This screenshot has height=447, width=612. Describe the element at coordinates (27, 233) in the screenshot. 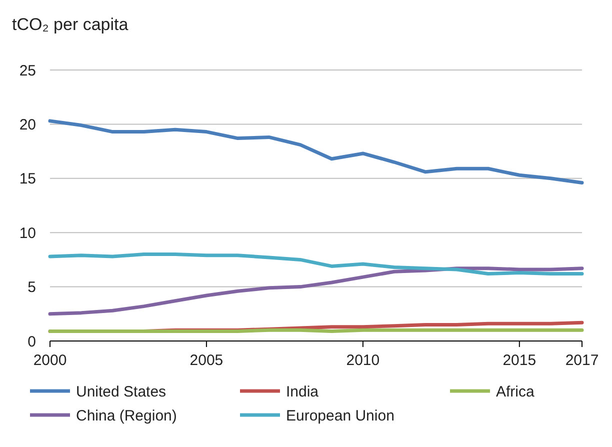

I see `y-tick-label: 10` at that location.